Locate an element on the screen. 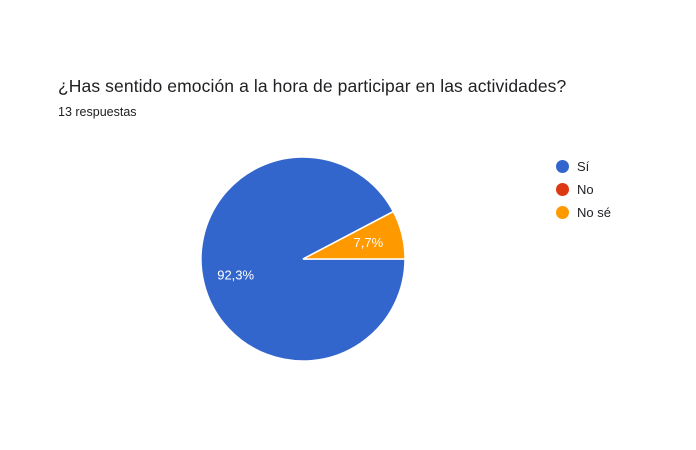 Image resolution: width=696 pixels, height=450 pixels. legend-label: No sé is located at coordinates (594, 212).